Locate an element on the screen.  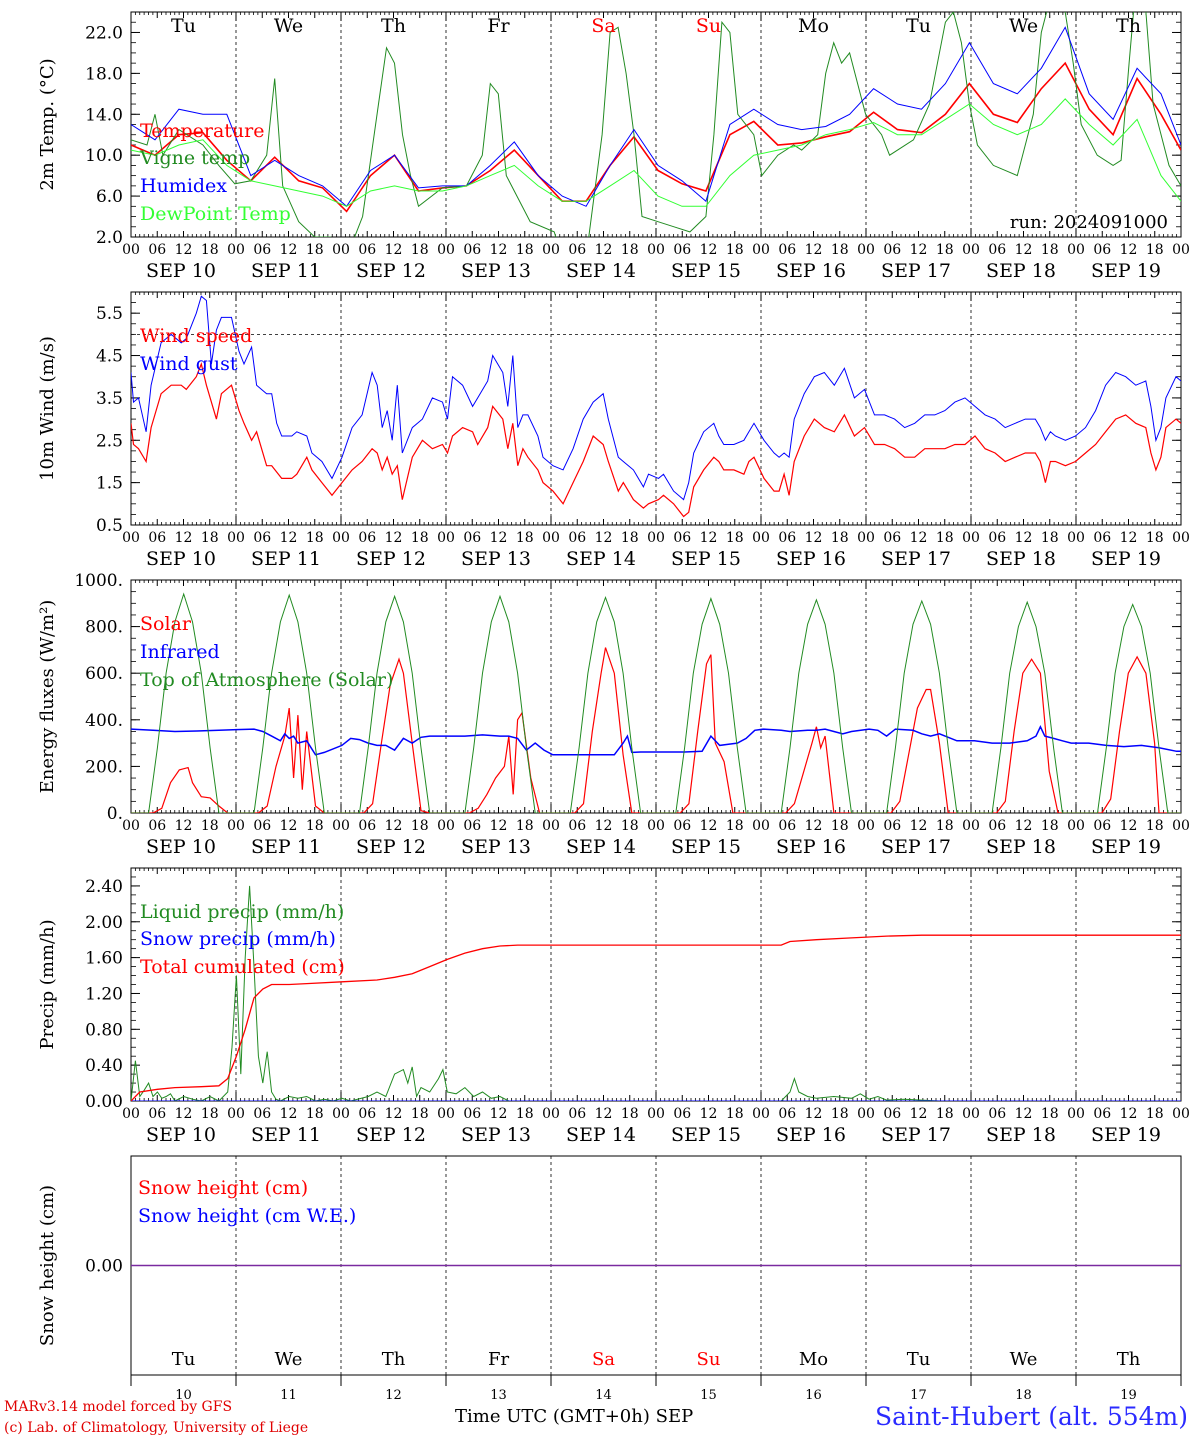
y-tick-label: 4.5 is located at coordinates (109, 357).